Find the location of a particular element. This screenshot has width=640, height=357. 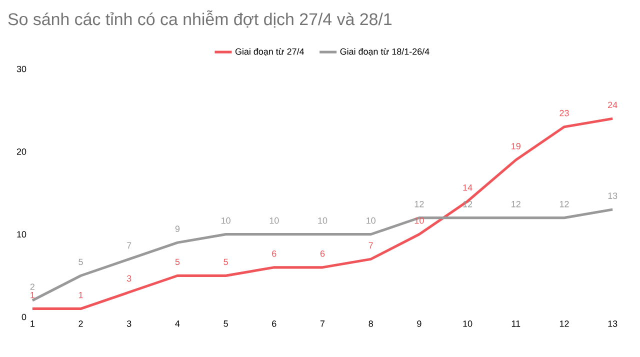

x-tick-label: 6 is located at coordinates (274, 323).